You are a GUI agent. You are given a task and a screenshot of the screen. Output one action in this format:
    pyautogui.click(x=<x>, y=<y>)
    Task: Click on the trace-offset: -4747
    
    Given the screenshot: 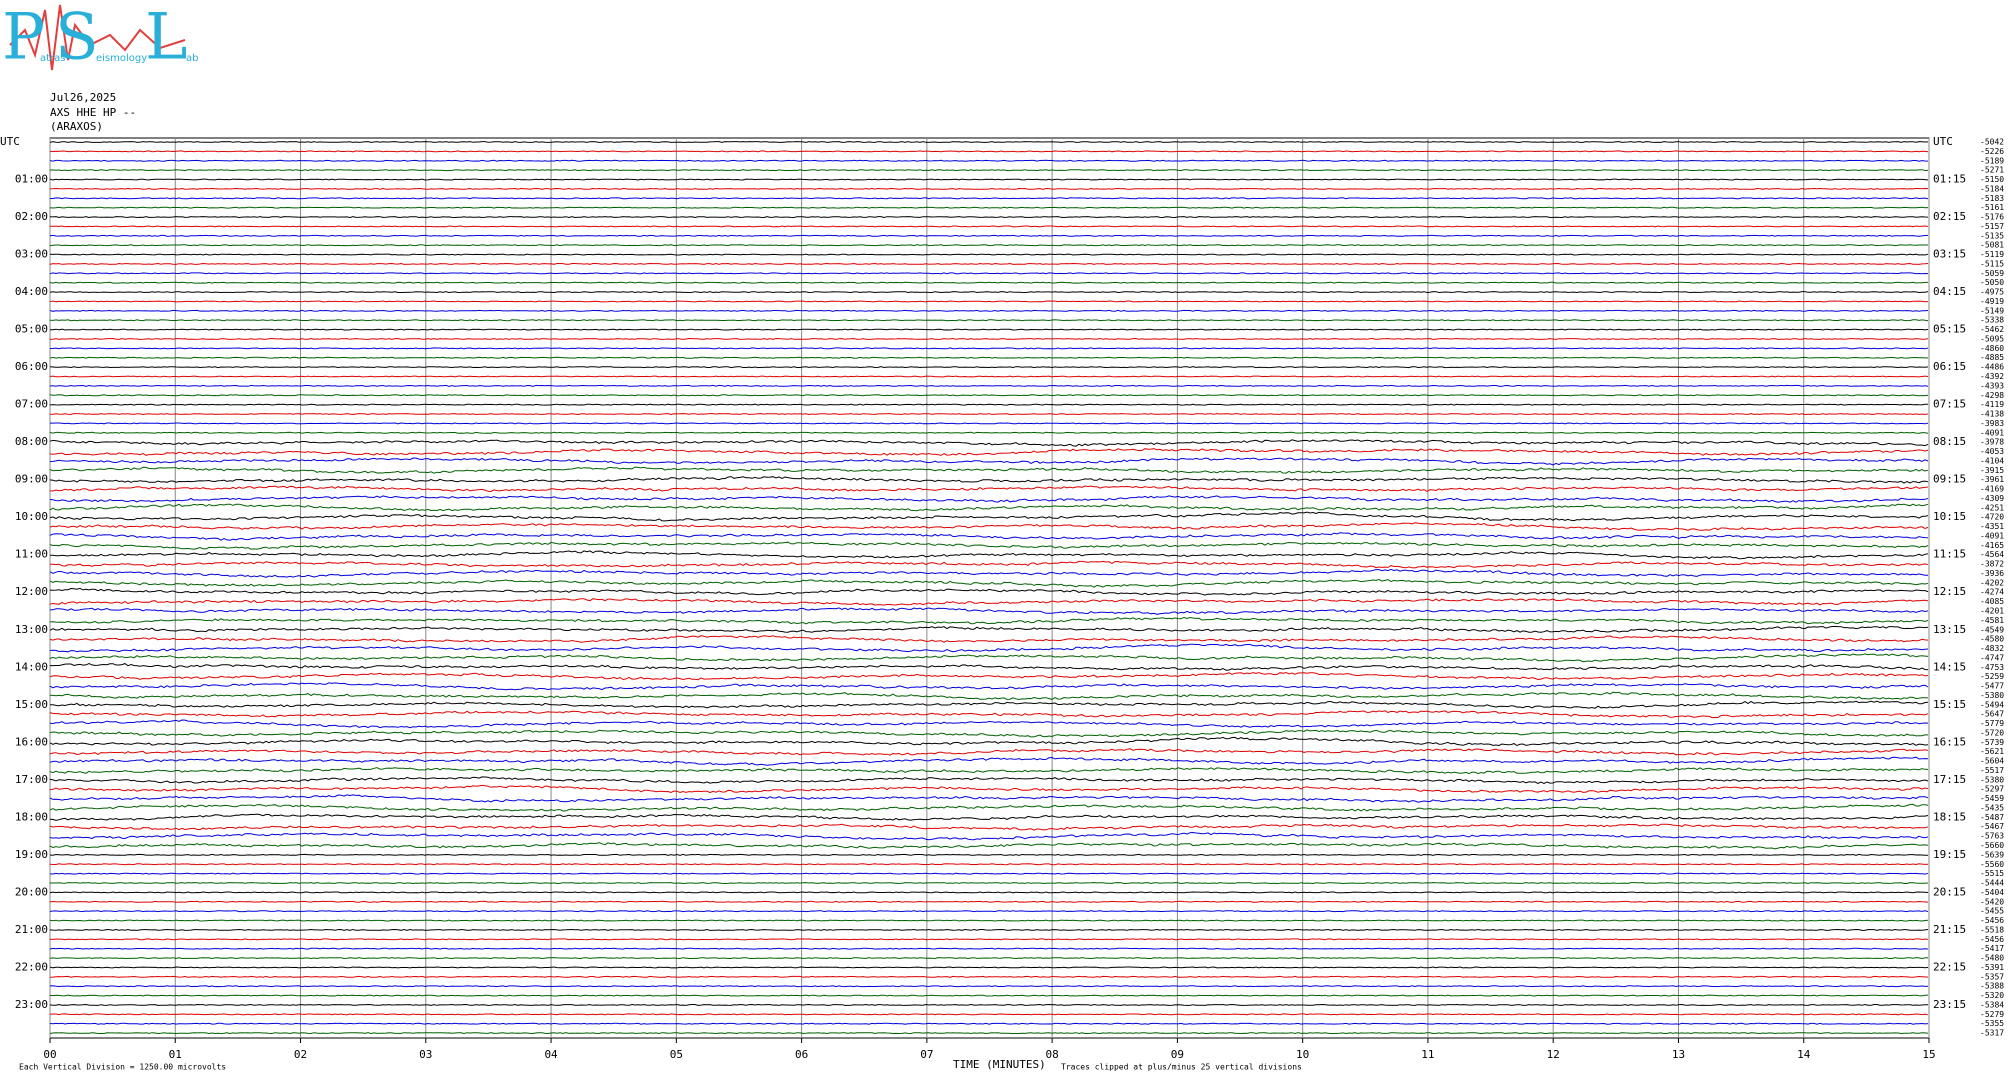 What is the action you would take?
    pyautogui.click(x=1992, y=657)
    